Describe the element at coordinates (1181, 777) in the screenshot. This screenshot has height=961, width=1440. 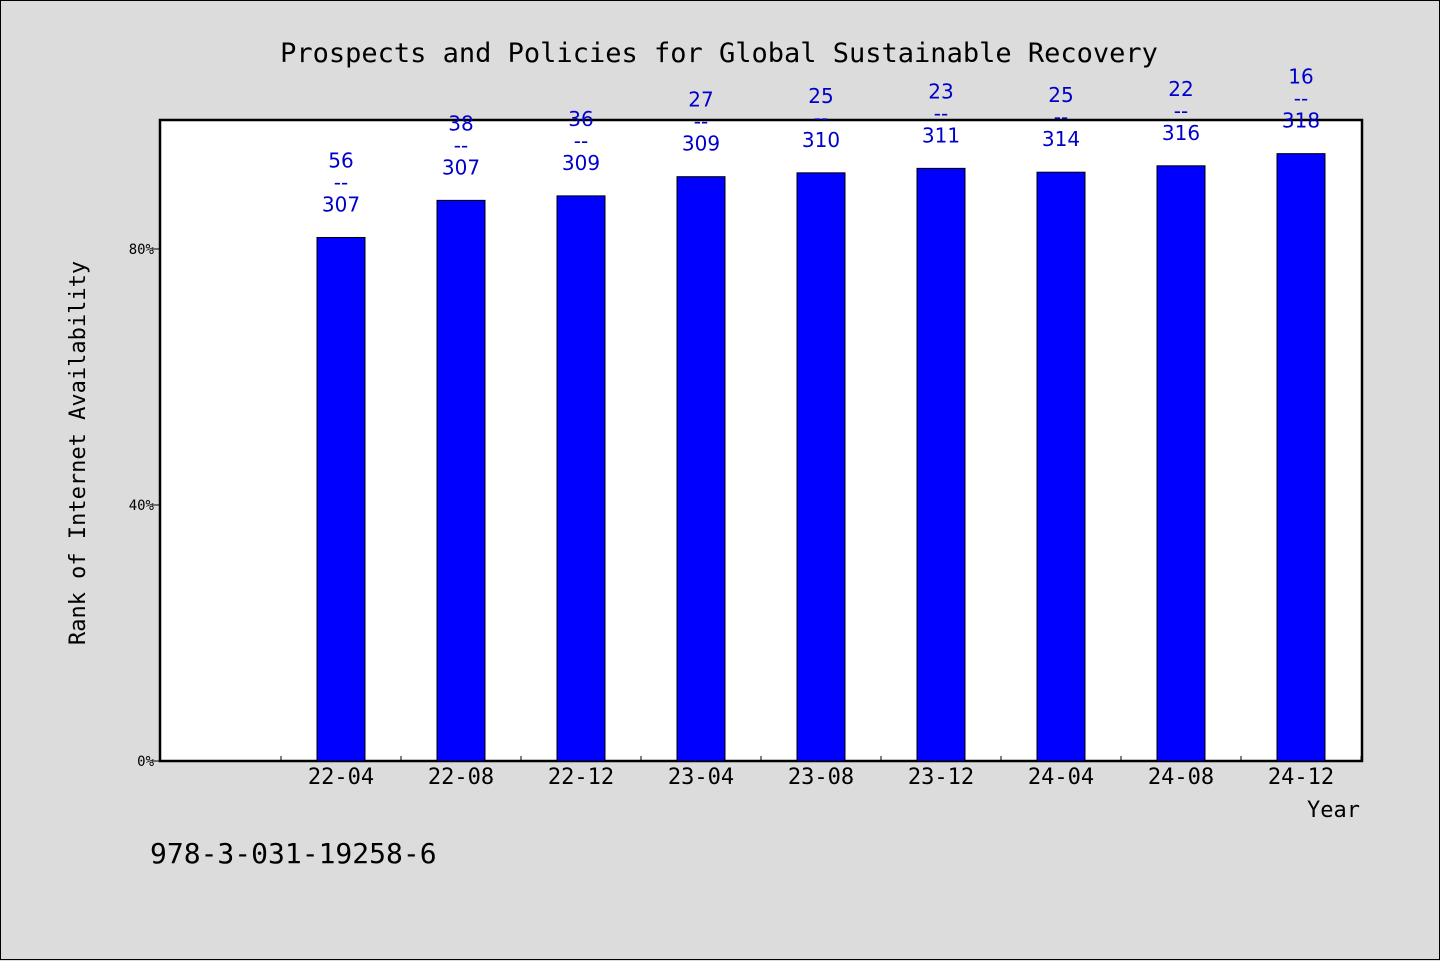
I see `x-tick-label: 24-08` at that location.